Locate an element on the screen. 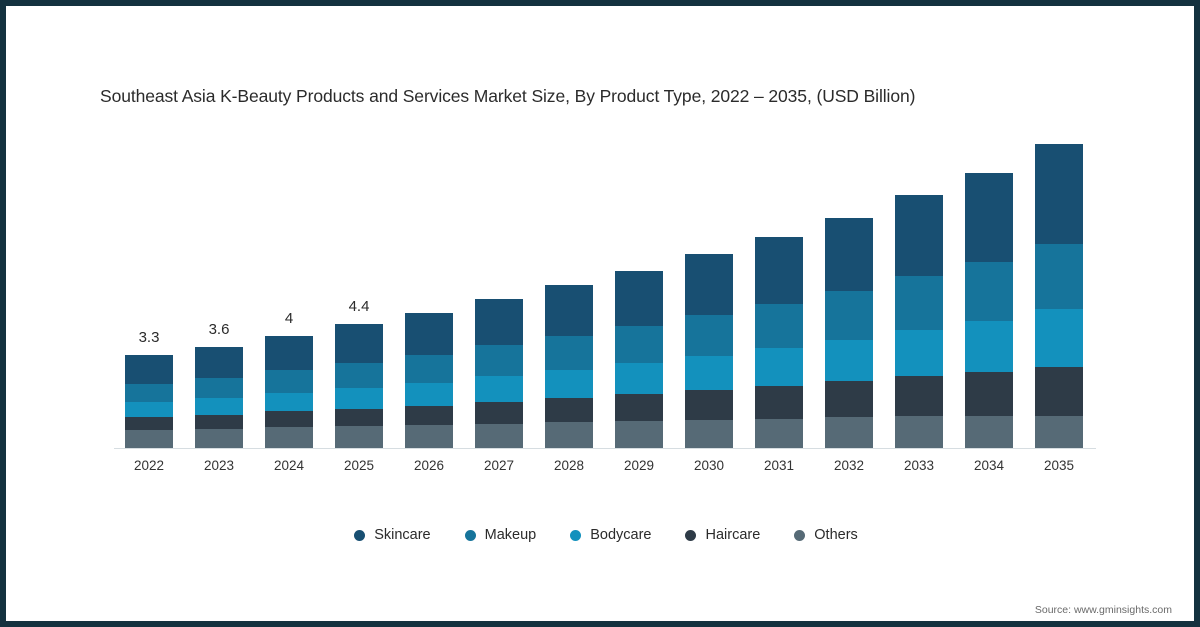 The width and height of the screenshot is (1200, 627). legend-label: Bodycare is located at coordinates (621, 535).